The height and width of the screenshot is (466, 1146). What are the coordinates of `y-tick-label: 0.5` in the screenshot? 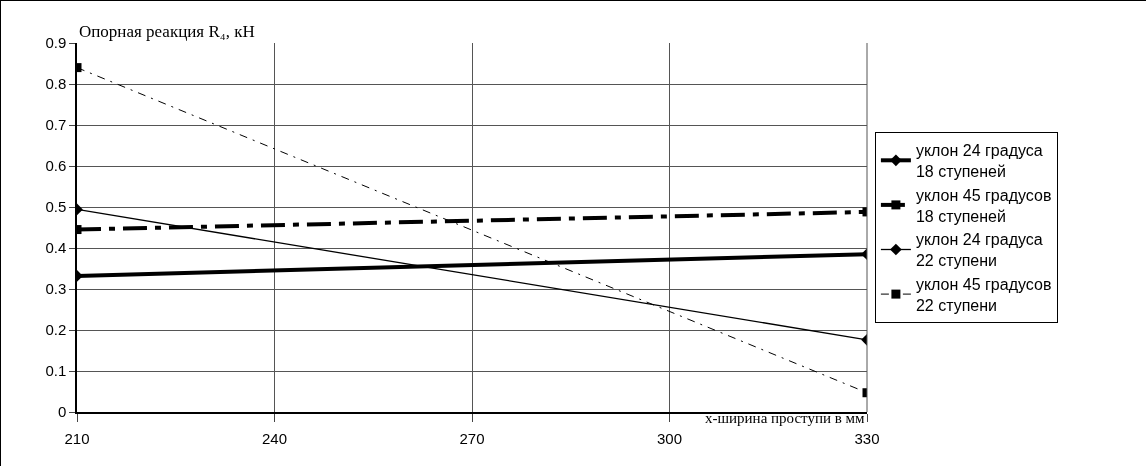 It's located at (56, 207).